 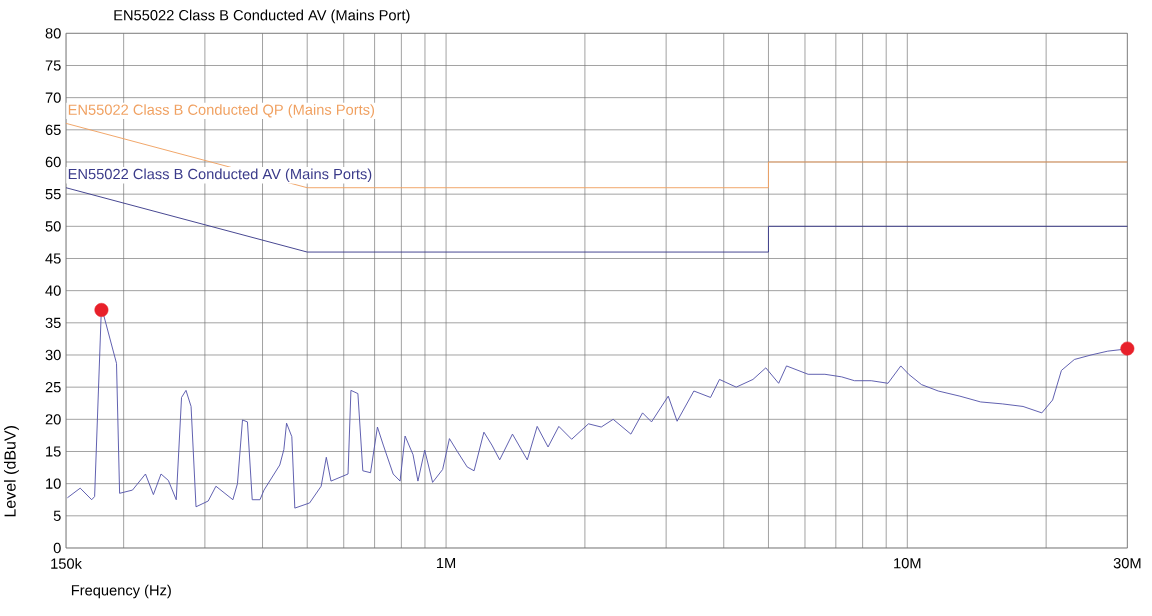 What do you see at coordinates (121, 591) in the screenshot?
I see `x-axis-title: Frequency (Hz)` at bounding box center [121, 591].